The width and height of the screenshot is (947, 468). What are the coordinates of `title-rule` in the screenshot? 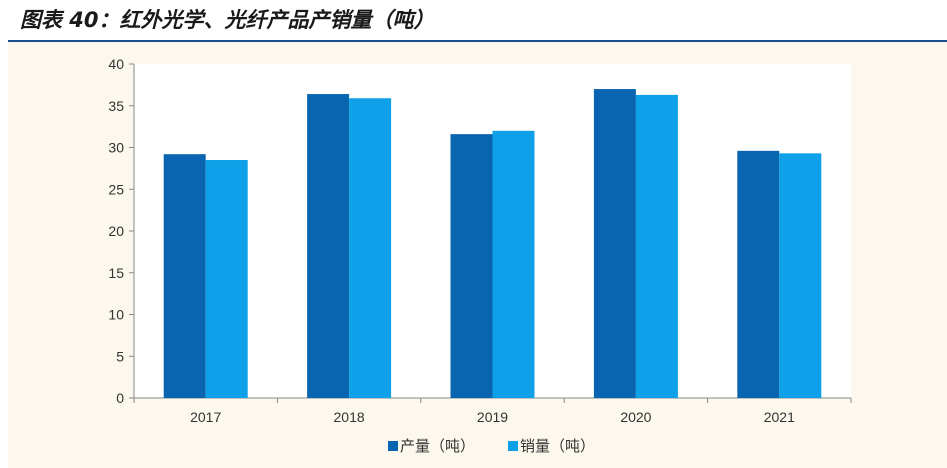 It's located at (477, 41).